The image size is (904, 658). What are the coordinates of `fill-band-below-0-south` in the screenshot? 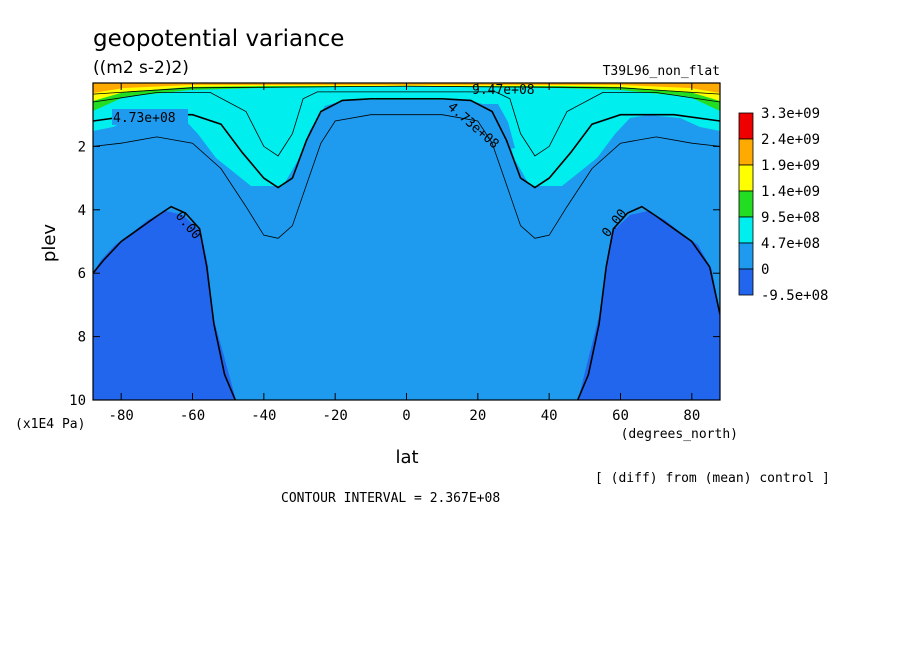 It's located at (164, 305).